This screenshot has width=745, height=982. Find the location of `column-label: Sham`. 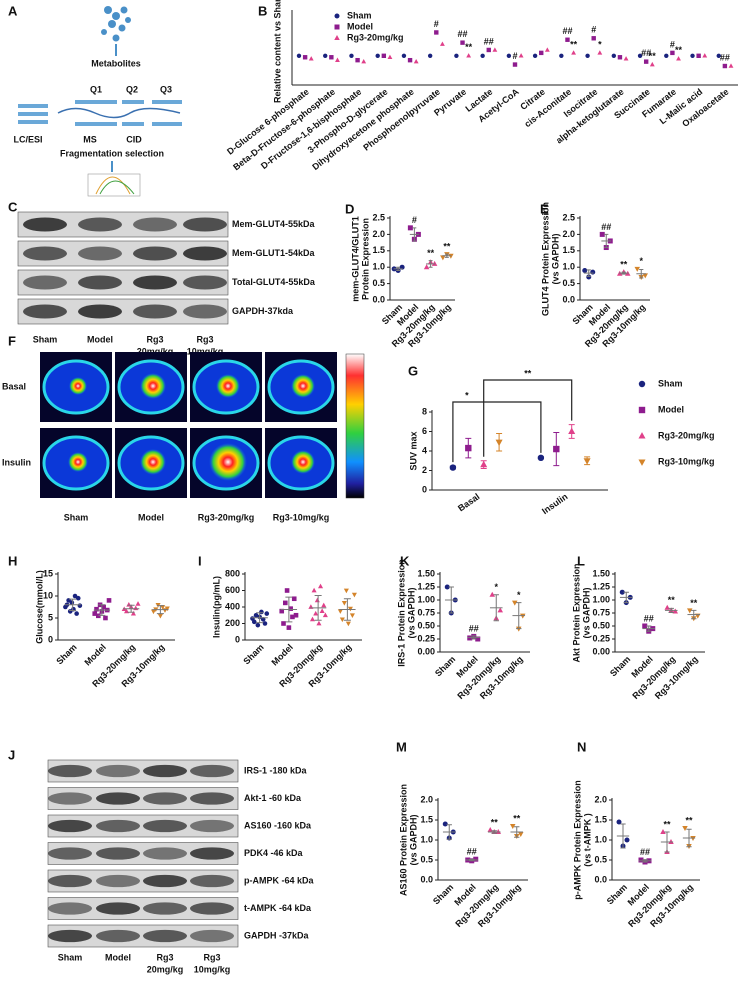

column-label: Sham is located at coordinates (76, 517).